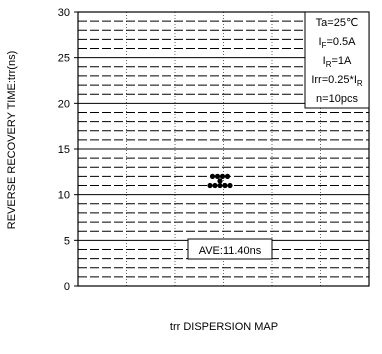 This screenshot has height=354, width=382. What do you see at coordinates (319, 42) in the screenshot?
I see `condition-if-base: I` at bounding box center [319, 42].